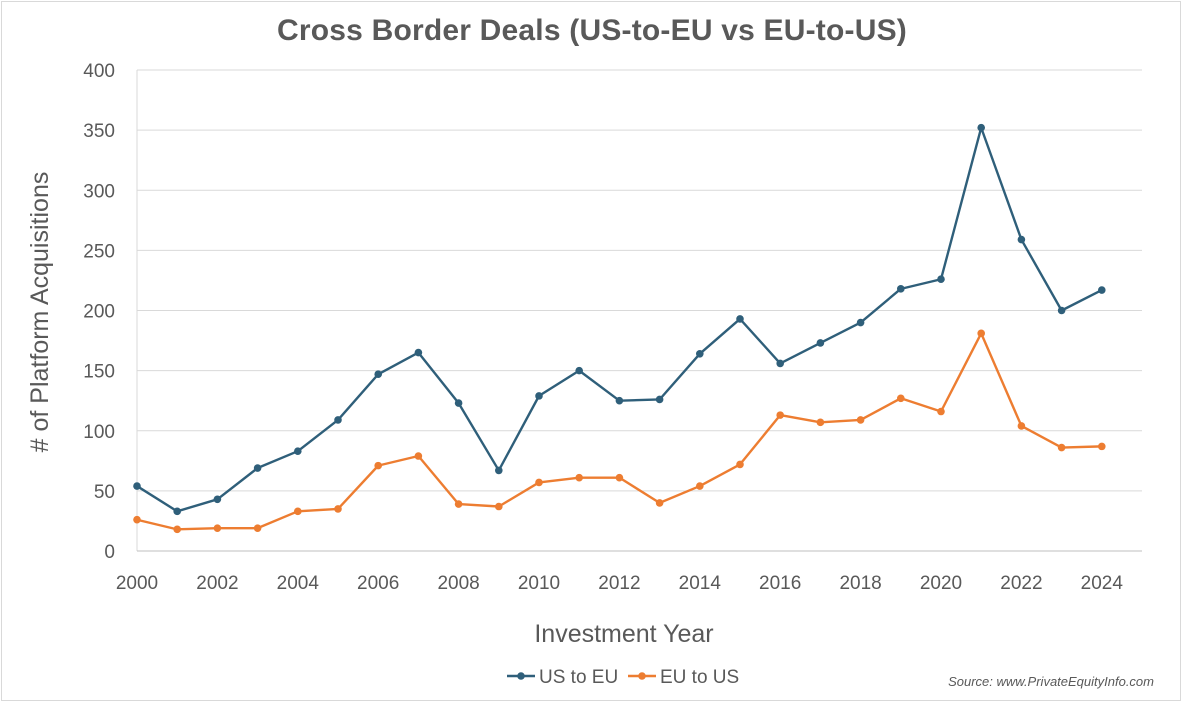 This screenshot has height=704, width=1184. What do you see at coordinates (177, 511) in the screenshot?
I see `data-point-0-2001` at bounding box center [177, 511].